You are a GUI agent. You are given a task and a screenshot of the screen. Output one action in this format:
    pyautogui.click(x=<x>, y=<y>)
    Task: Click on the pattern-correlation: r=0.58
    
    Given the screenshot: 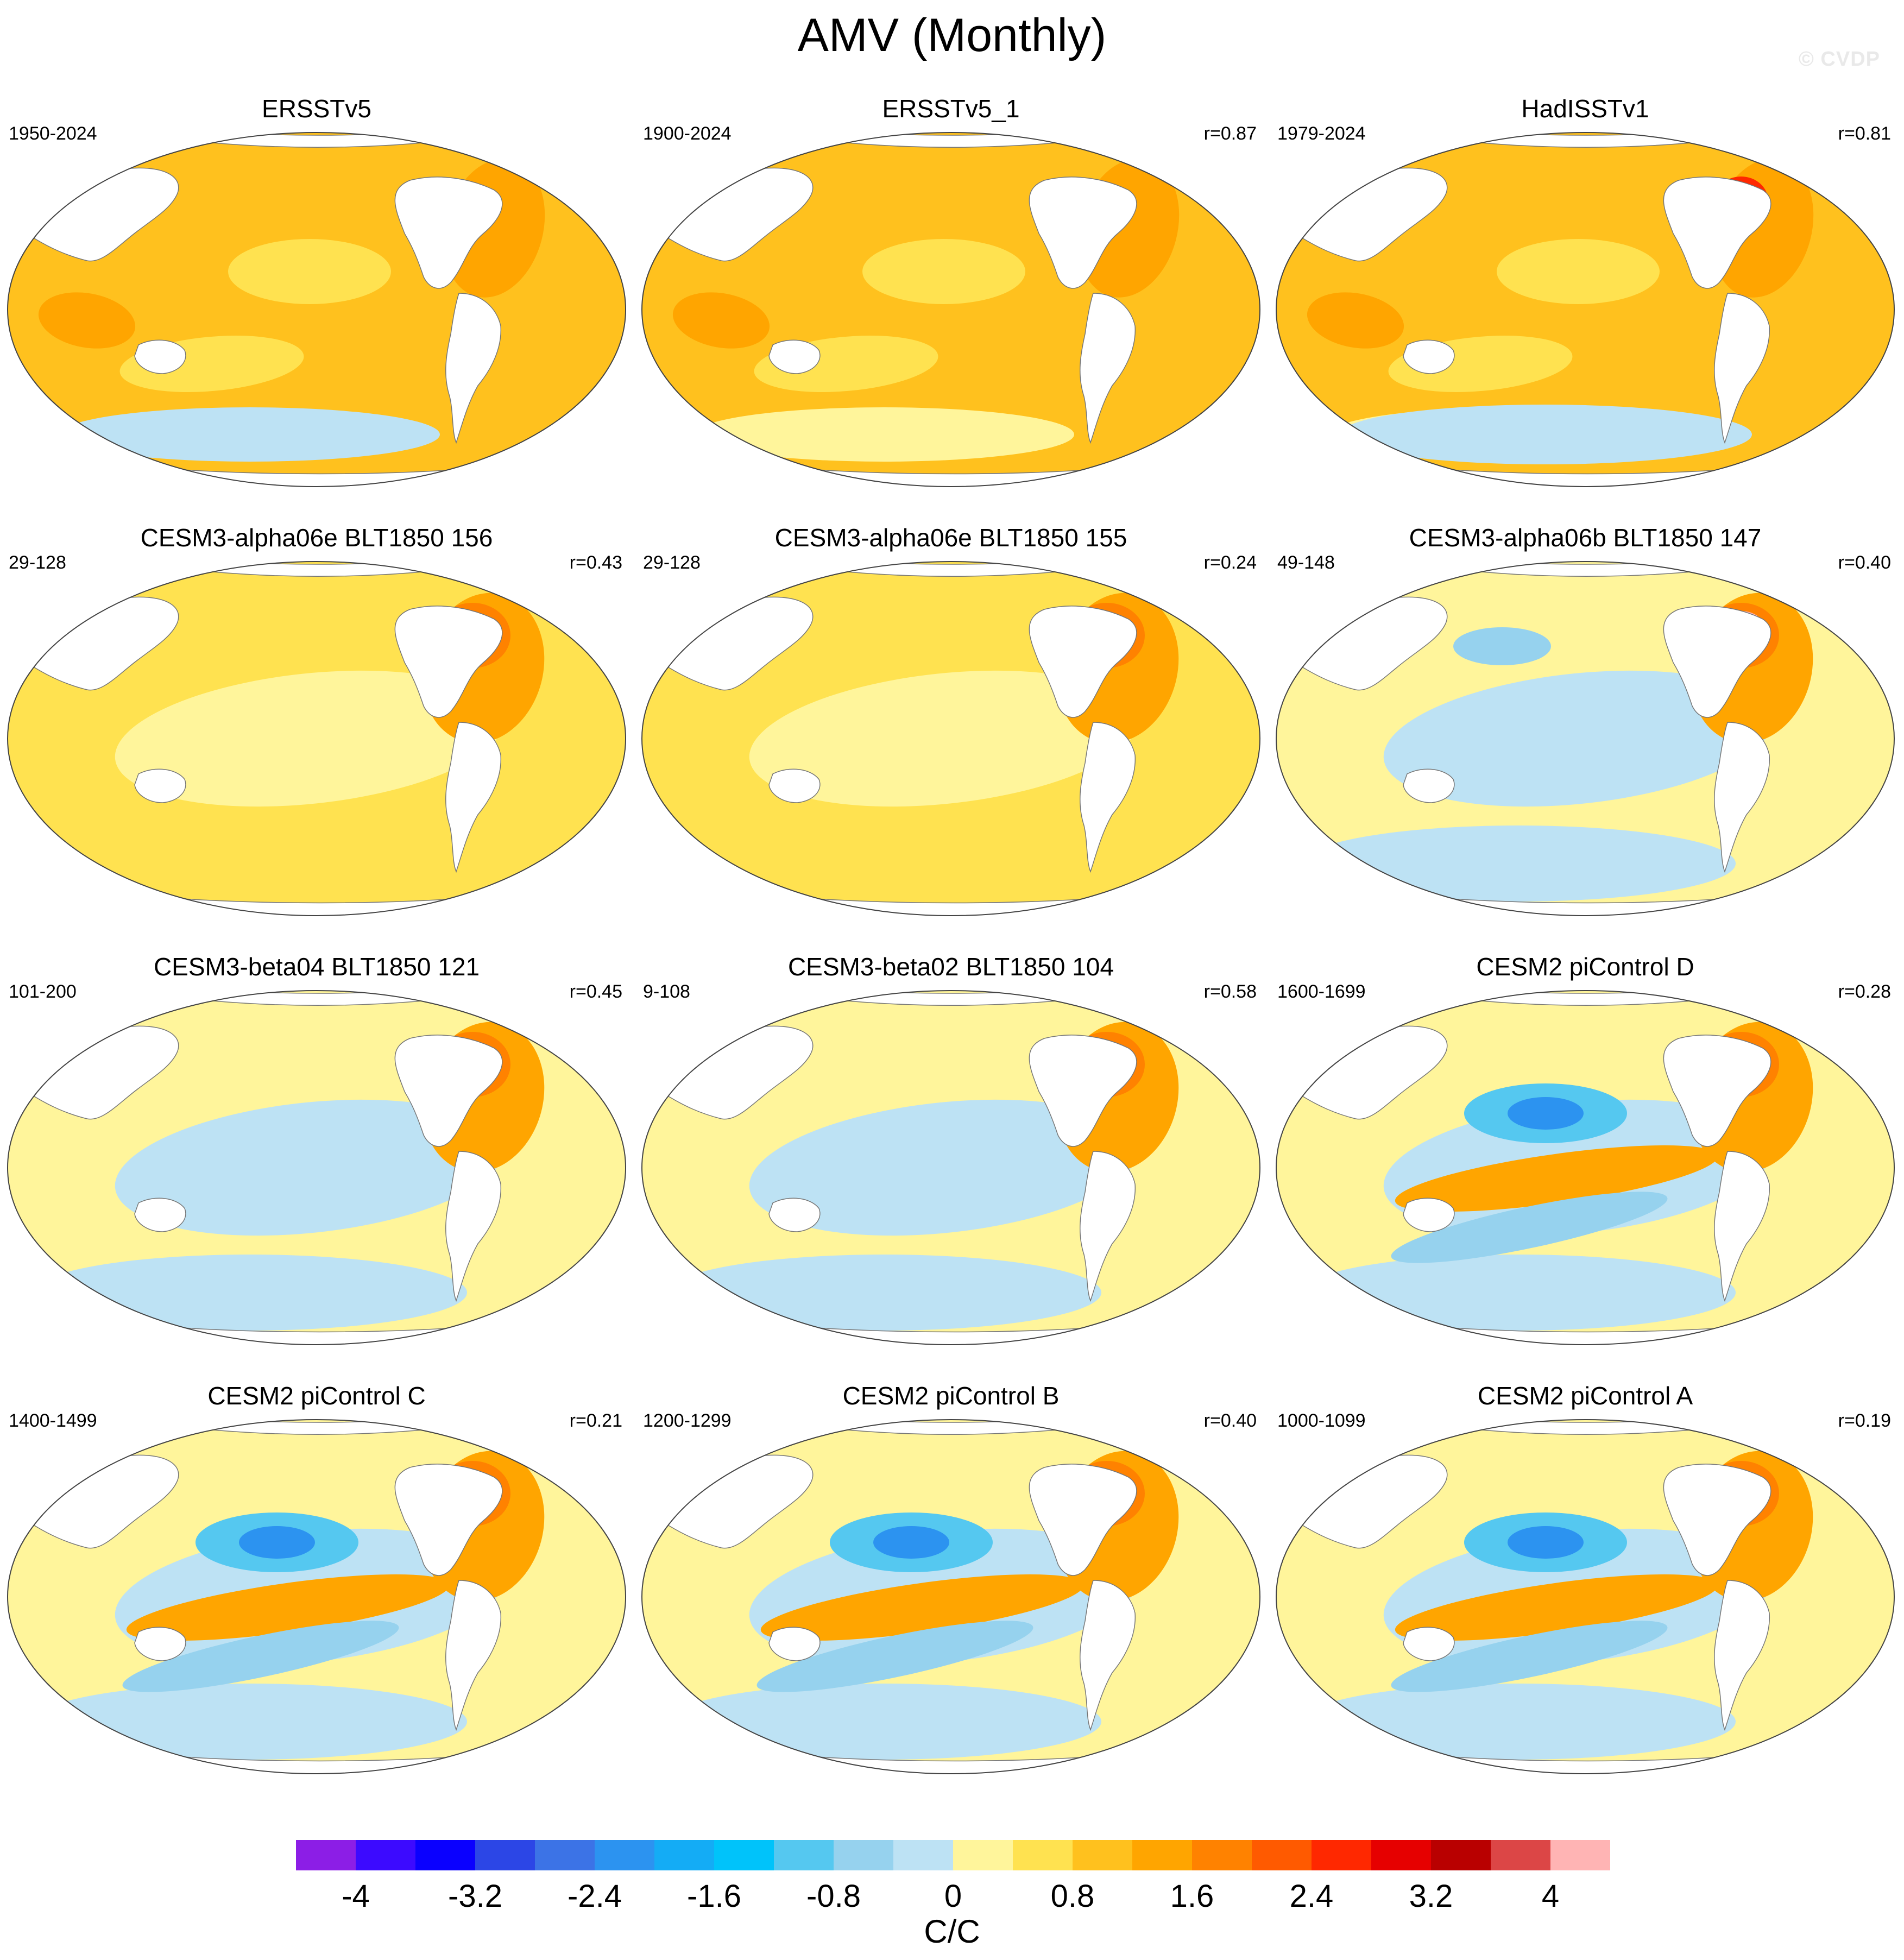 What is the action you would take?
    pyautogui.click(x=1230, y=991)
    